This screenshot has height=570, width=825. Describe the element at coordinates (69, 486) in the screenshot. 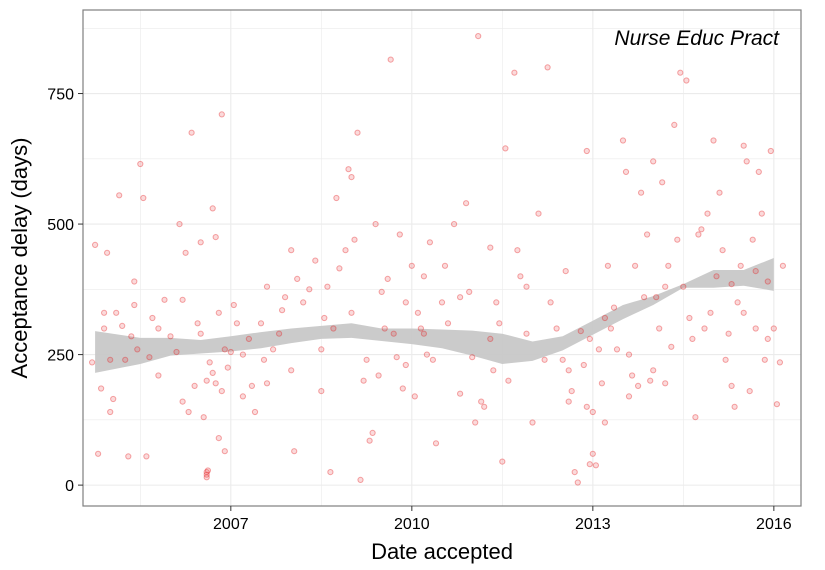

I see `y-tick-label: 0` at that location.